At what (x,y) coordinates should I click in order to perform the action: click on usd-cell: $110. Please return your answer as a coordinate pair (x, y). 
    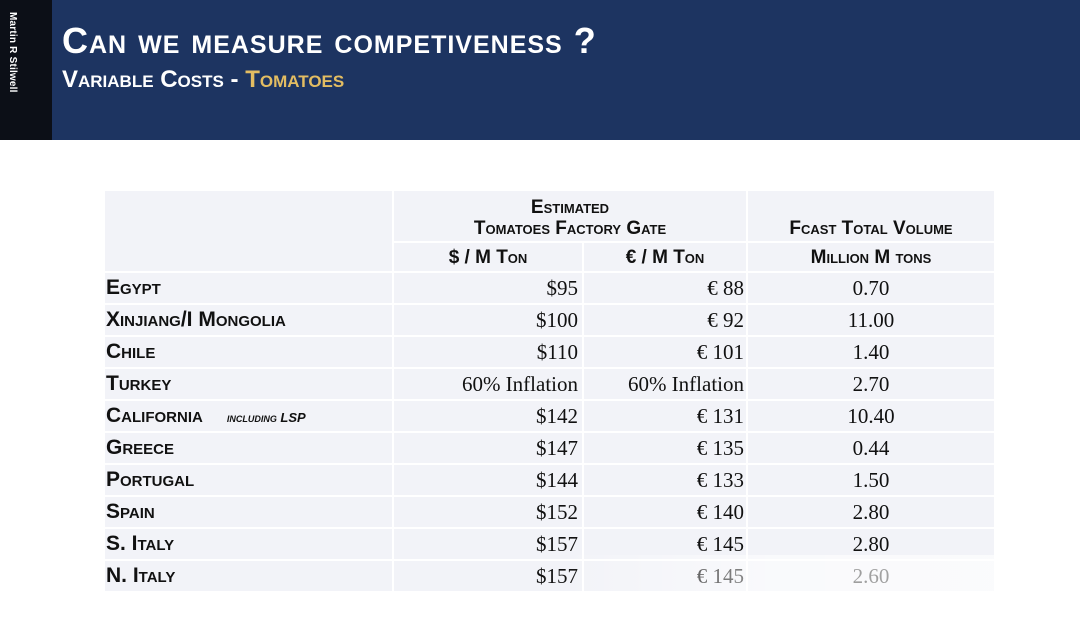
    Looking at the image, I should click on (488, 352).